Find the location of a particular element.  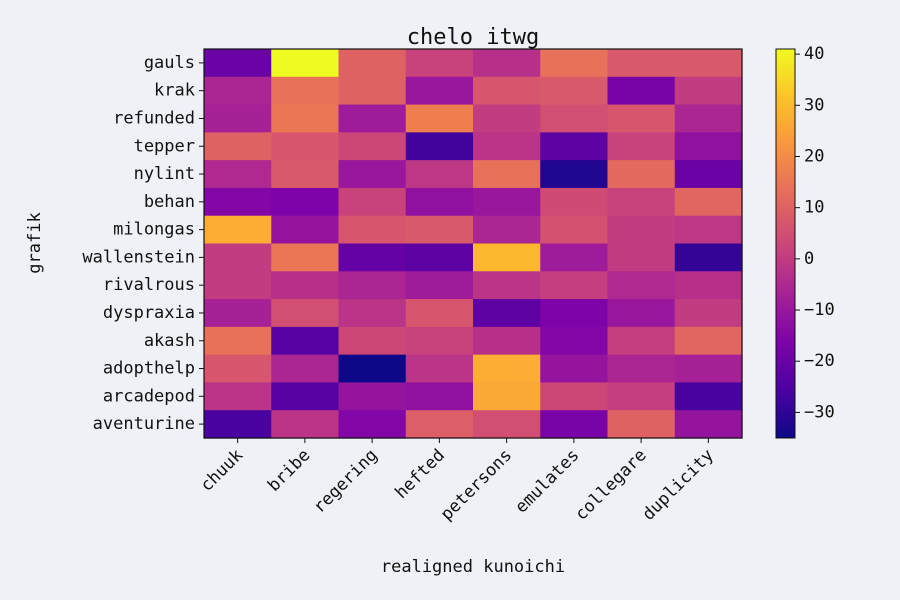

heatmap-cell-krak-chuuk is located at coordinates (238, 91).